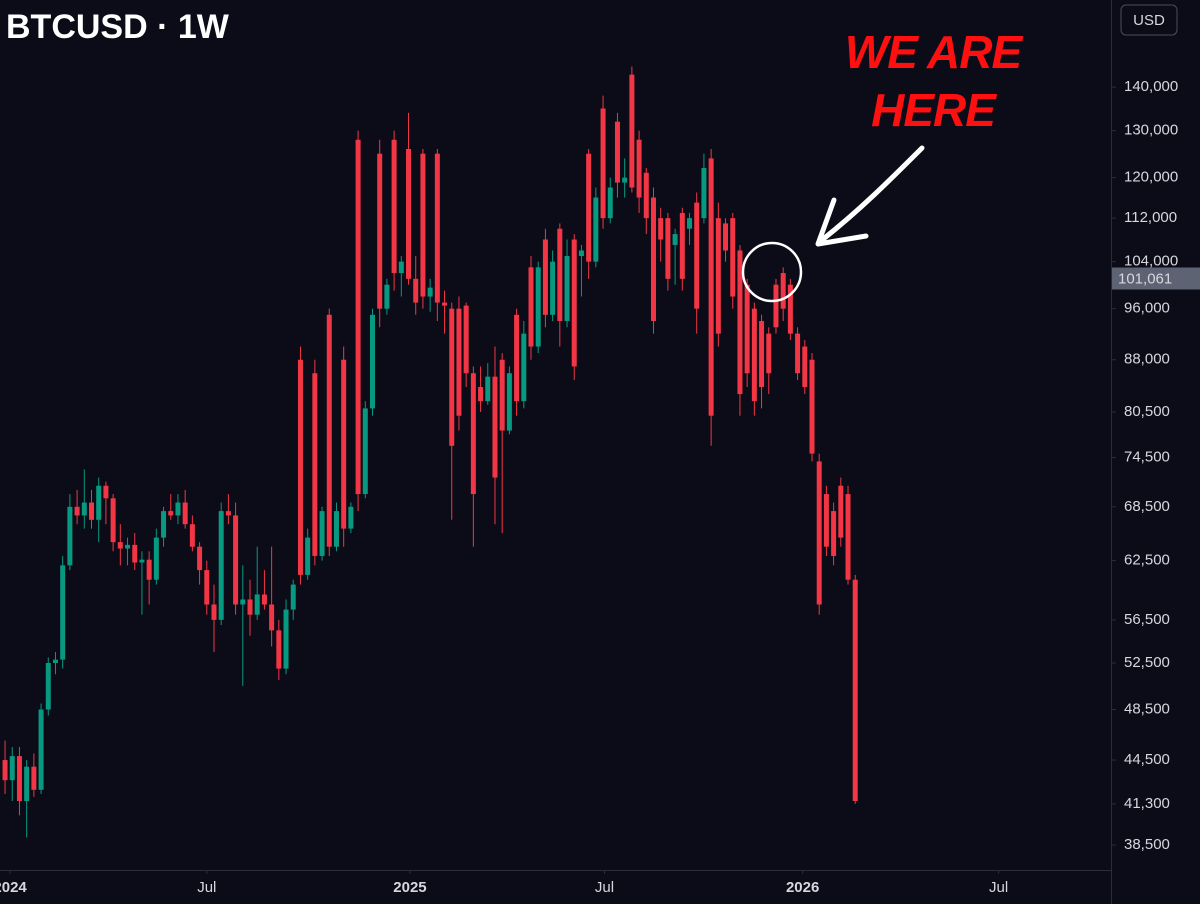 The image size is (1200, 904). I want to click on y-tick-label: 130,000, so click(1151, 130).